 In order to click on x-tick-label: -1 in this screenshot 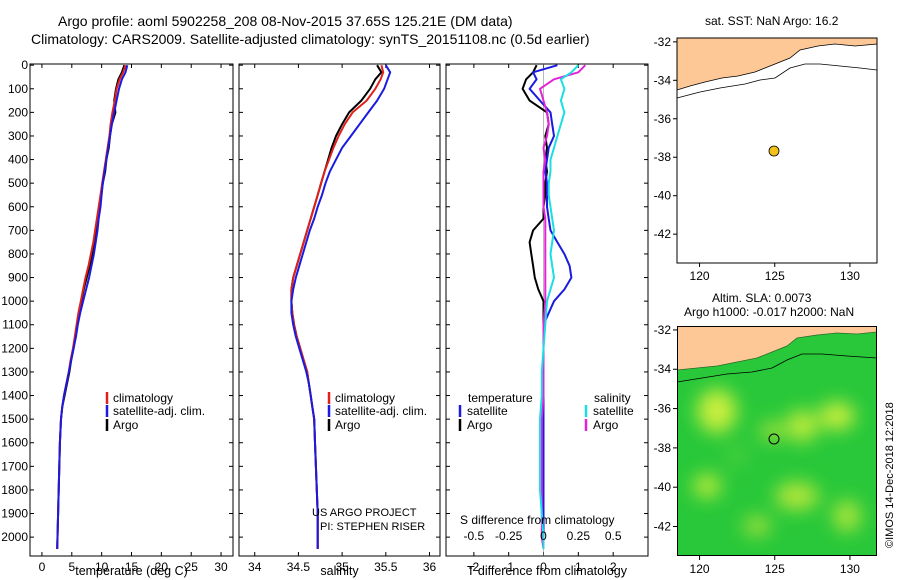, I will do `click(508, 567)`.